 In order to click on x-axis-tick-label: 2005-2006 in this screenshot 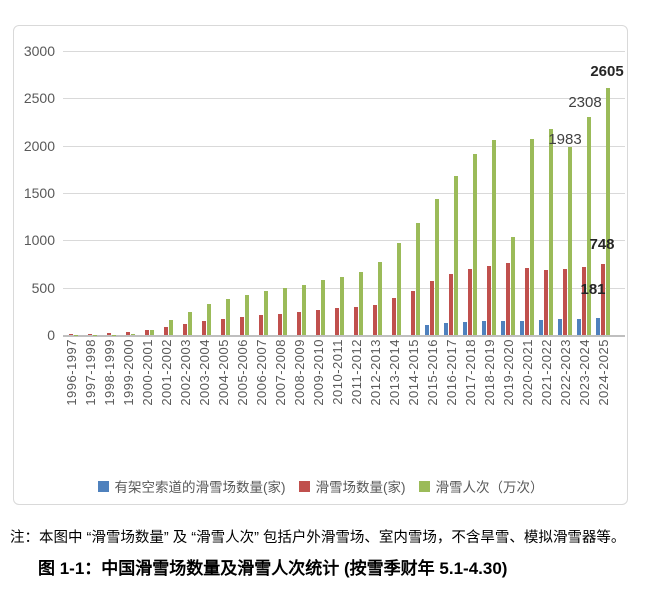, I will do `click(242, 372)`.